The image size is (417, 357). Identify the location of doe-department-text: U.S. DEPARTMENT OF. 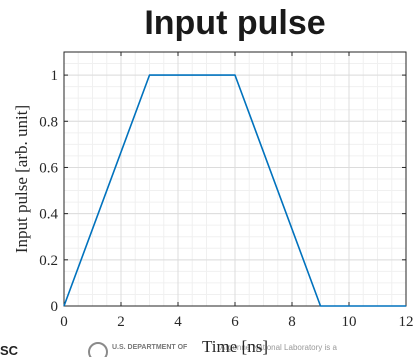
(150, 347).